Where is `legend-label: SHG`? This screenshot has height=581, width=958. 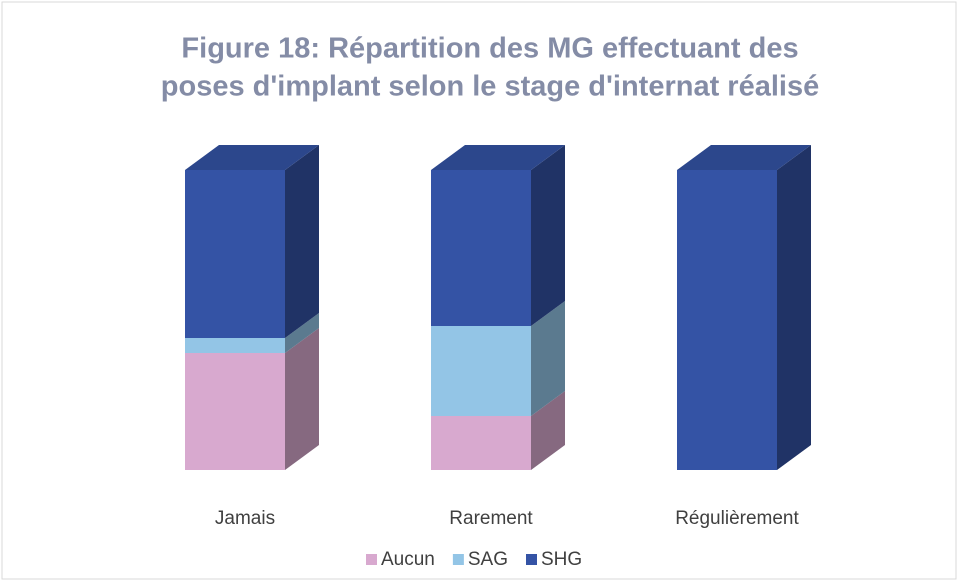
legend-label: SHG is located at coordinates (561, 559).